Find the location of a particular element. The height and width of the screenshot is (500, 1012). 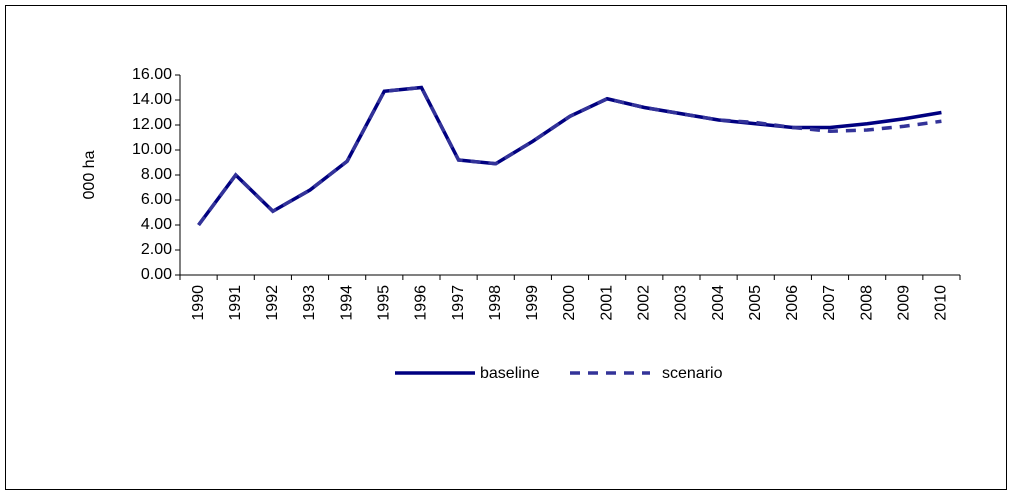

x-tick-label: 2000 is located at coordinates (569, 303).